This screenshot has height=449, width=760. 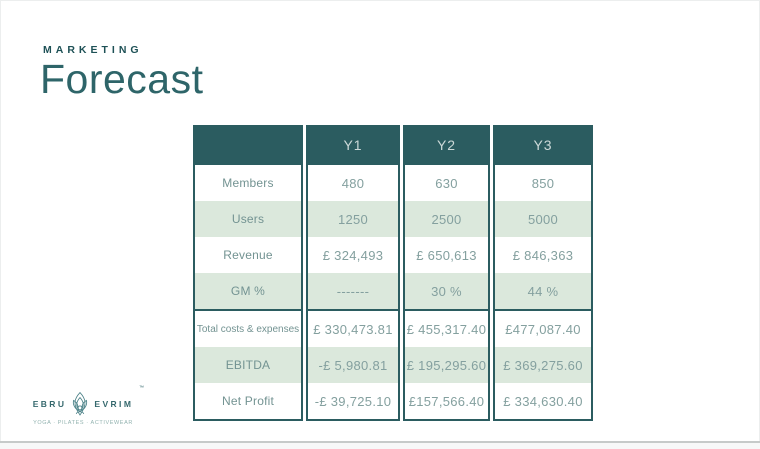 I want to click on table-cell: -£ 39,725.10, so click(x=353, y=401).